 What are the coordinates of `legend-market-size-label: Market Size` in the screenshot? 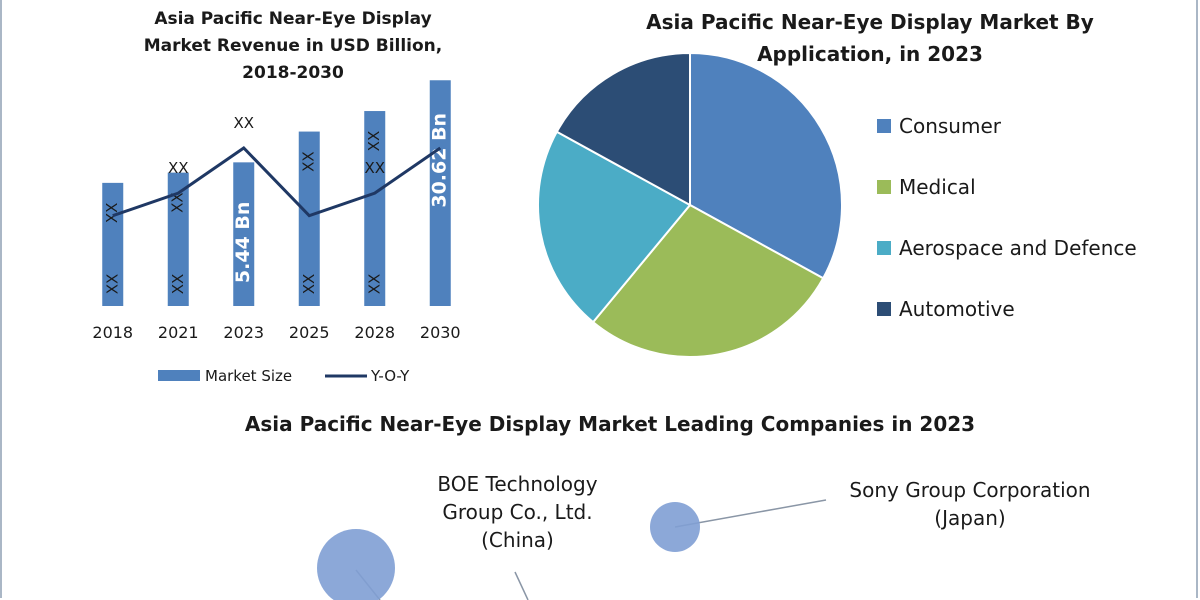 It's located at (248, 376).